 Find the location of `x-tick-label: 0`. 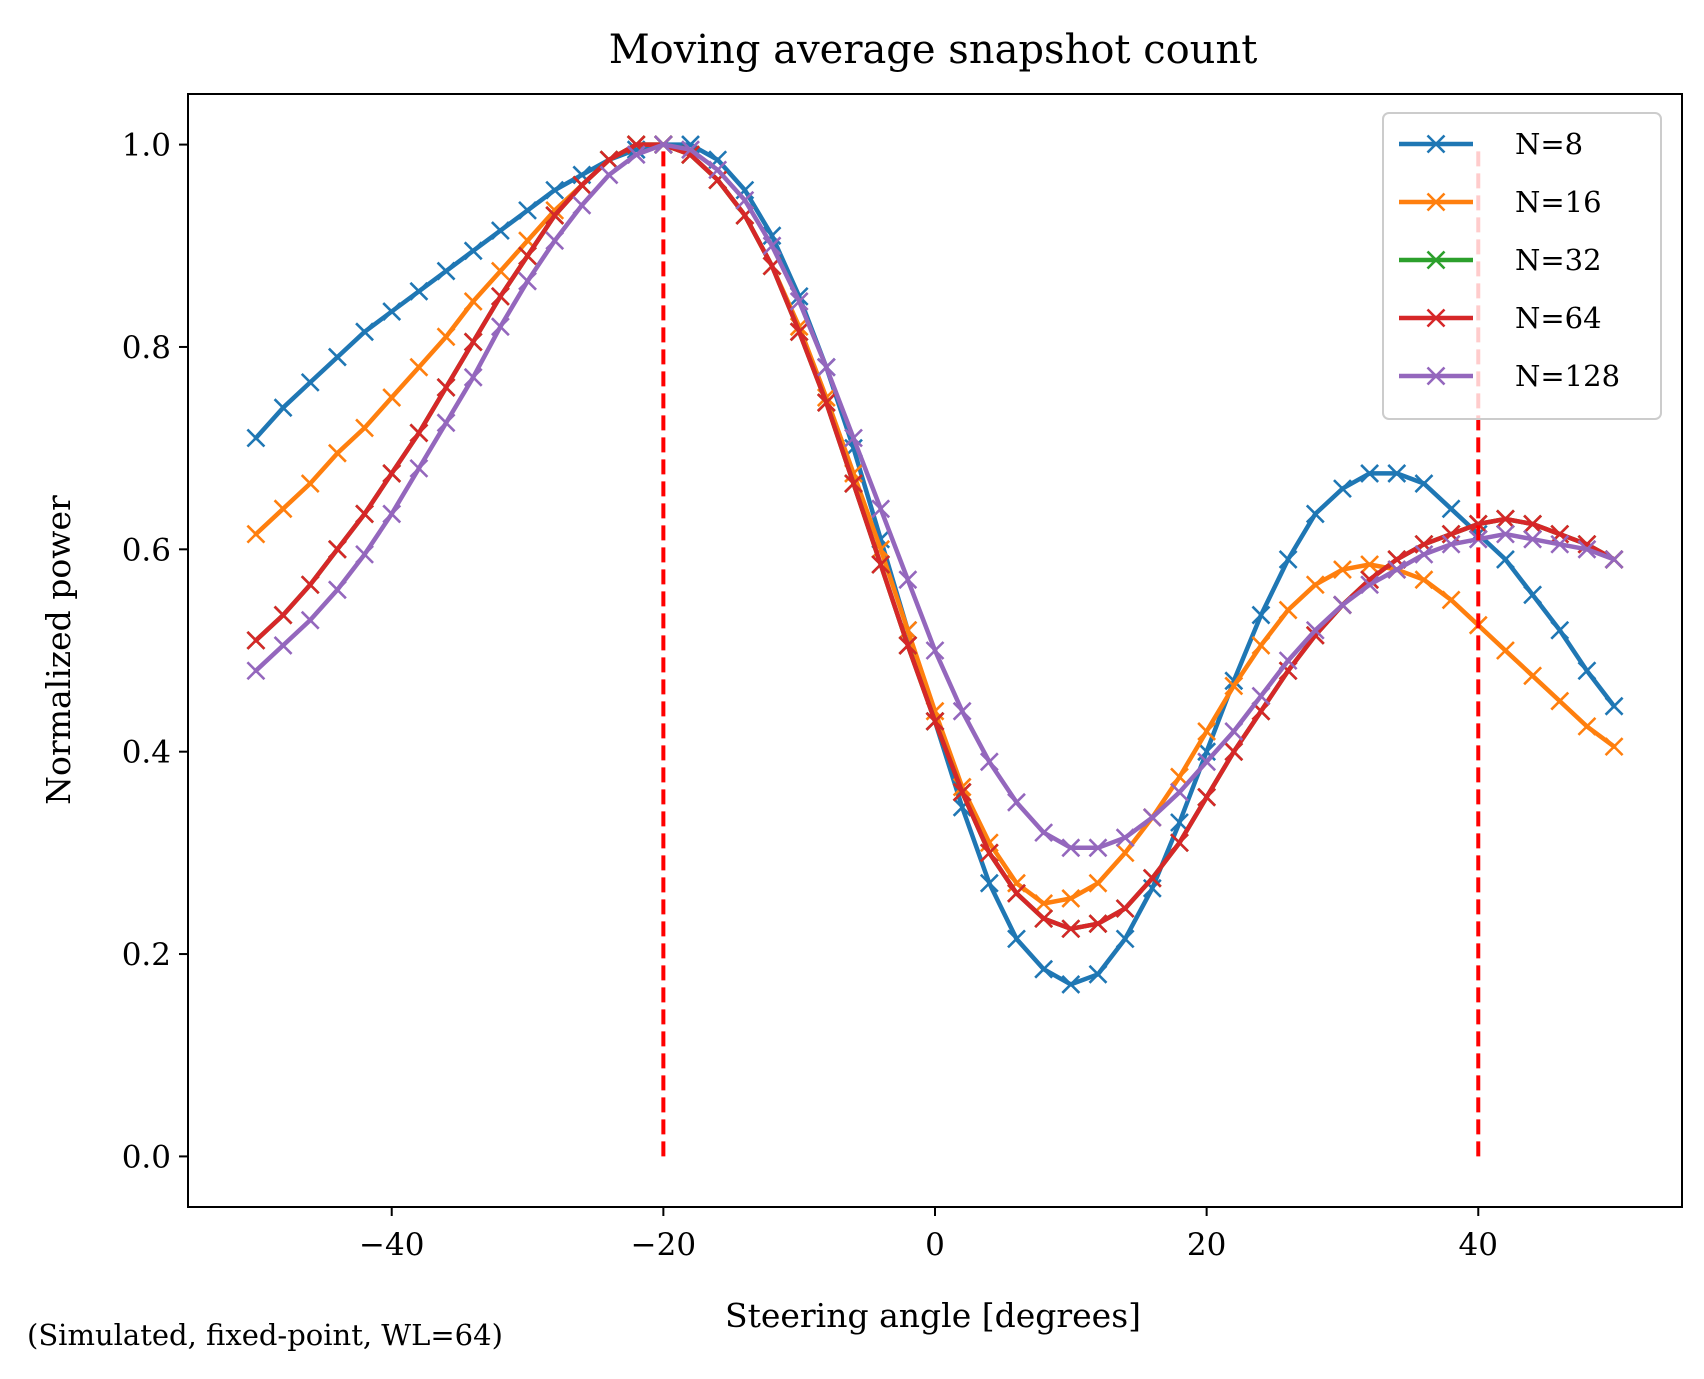

x-tick-label: 0 is located at coordinates (935, 1245).